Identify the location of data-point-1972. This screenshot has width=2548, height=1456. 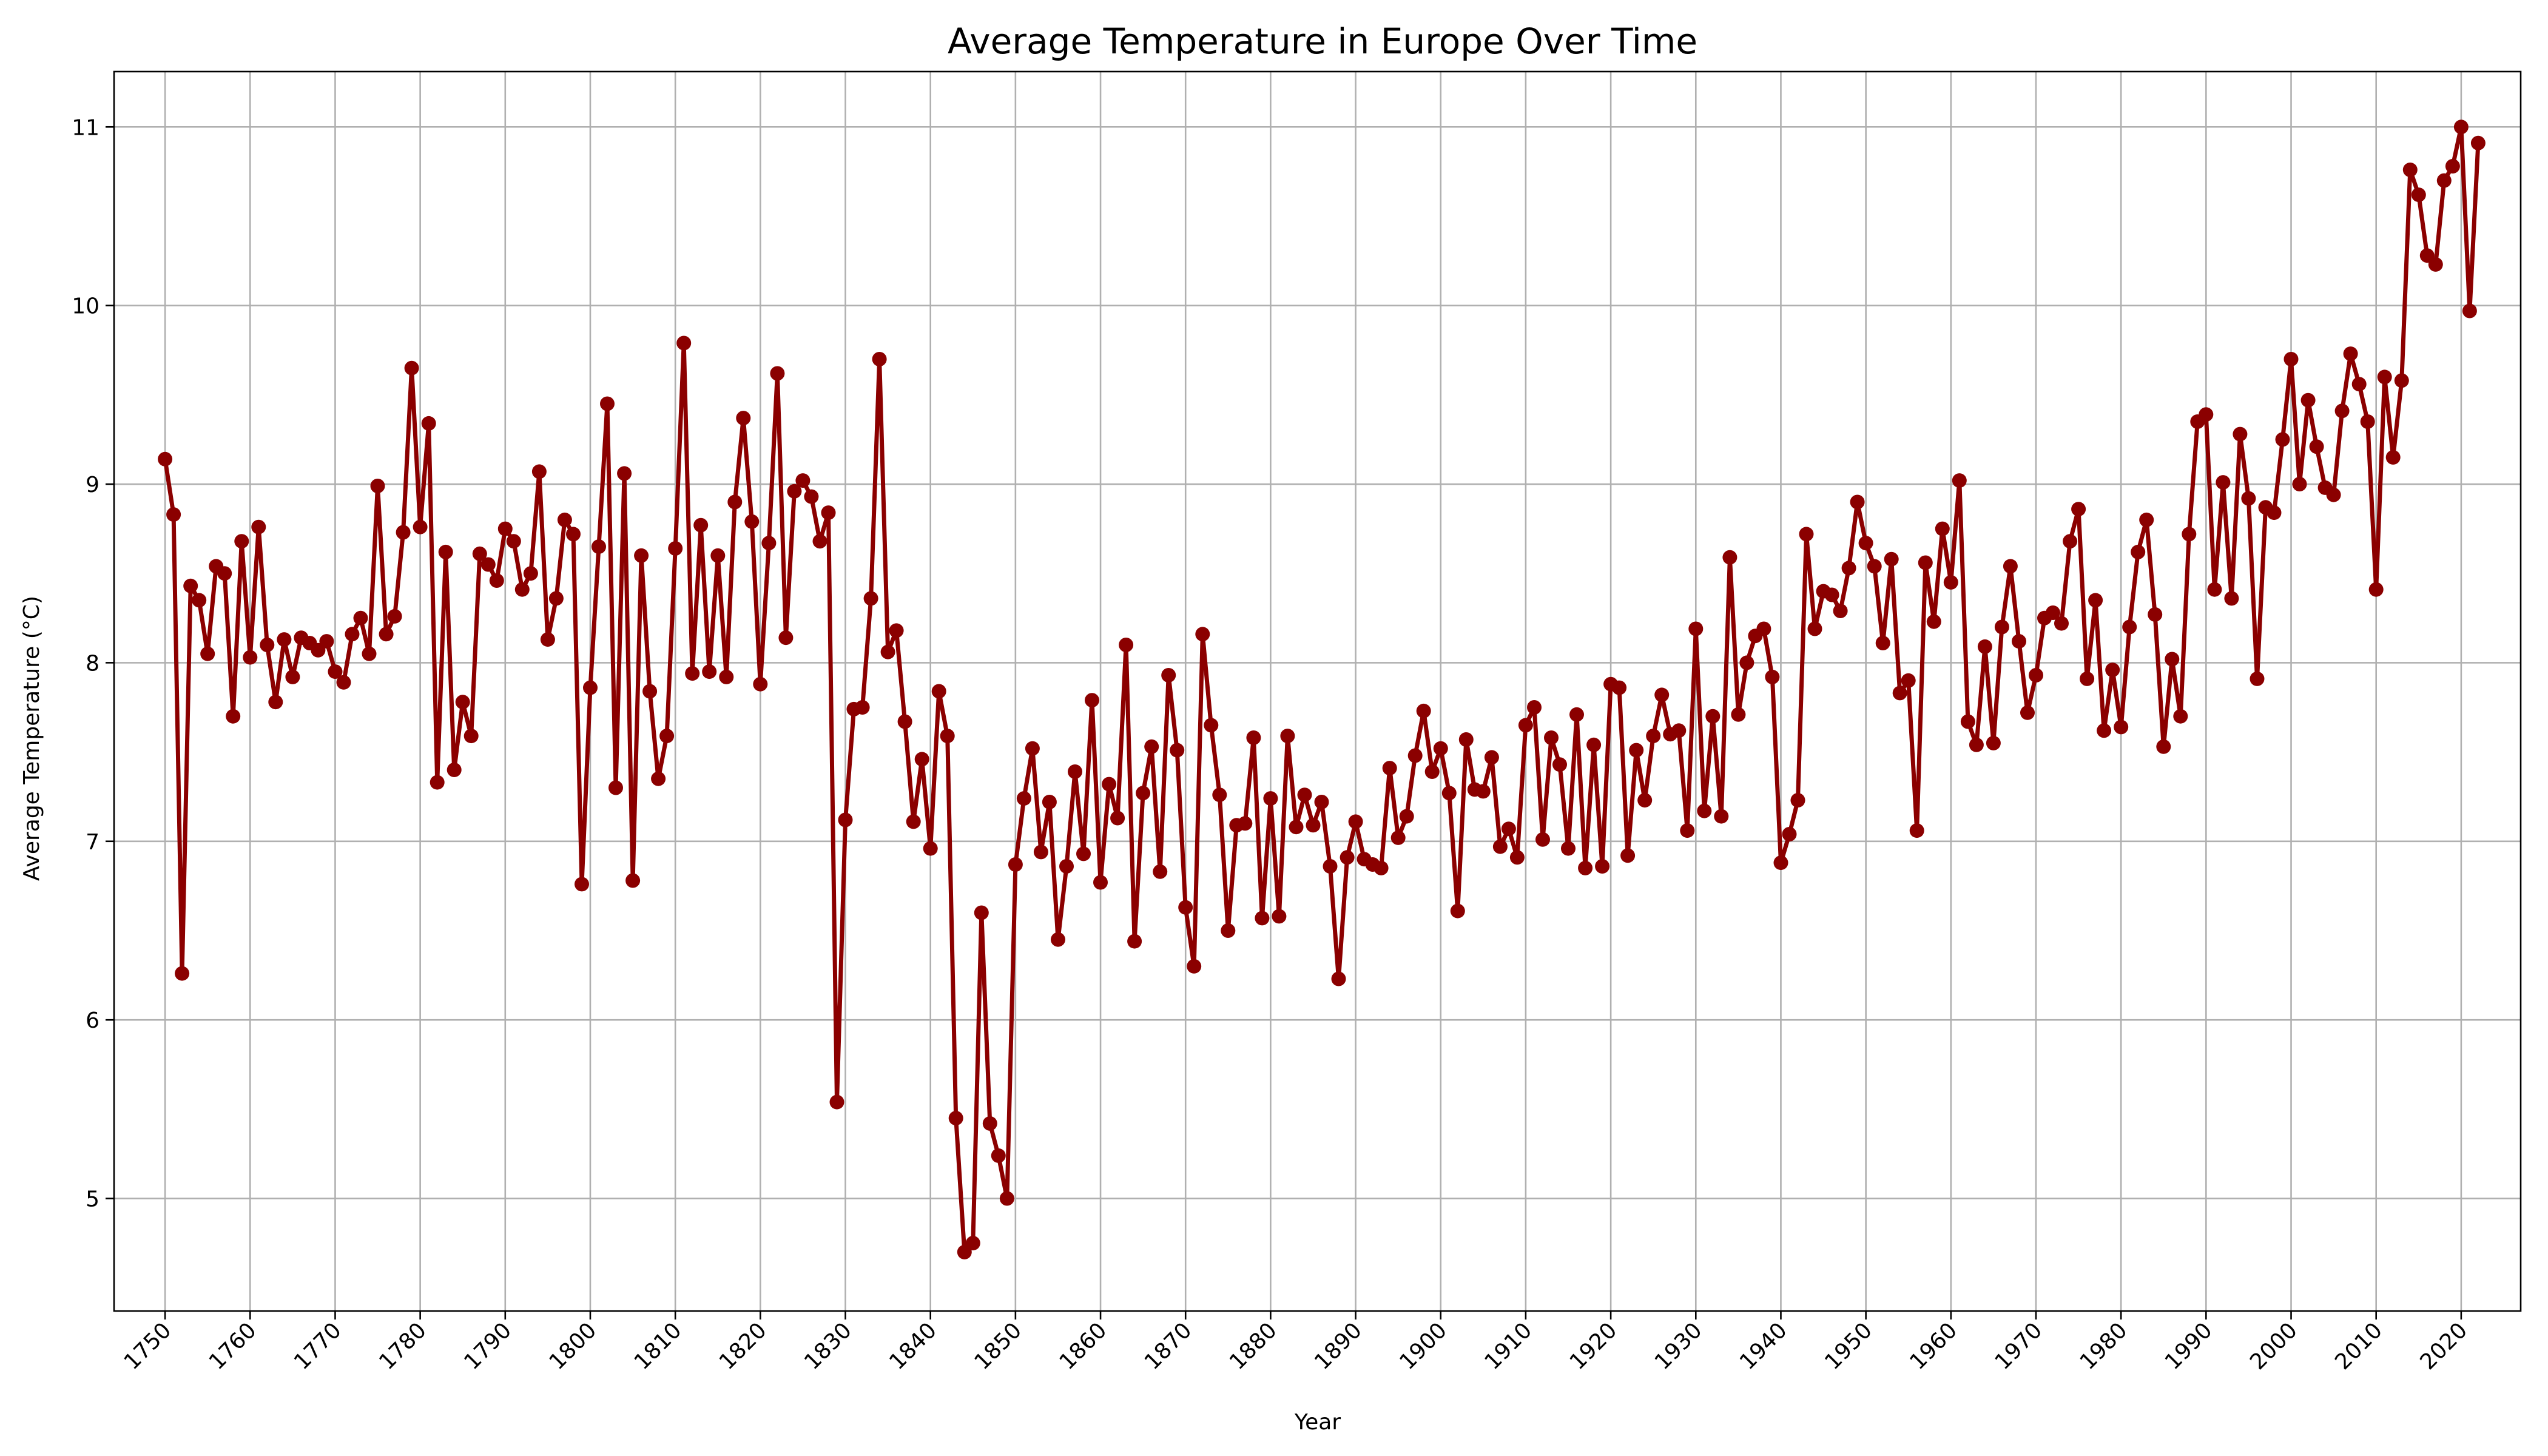
(2053, 612).